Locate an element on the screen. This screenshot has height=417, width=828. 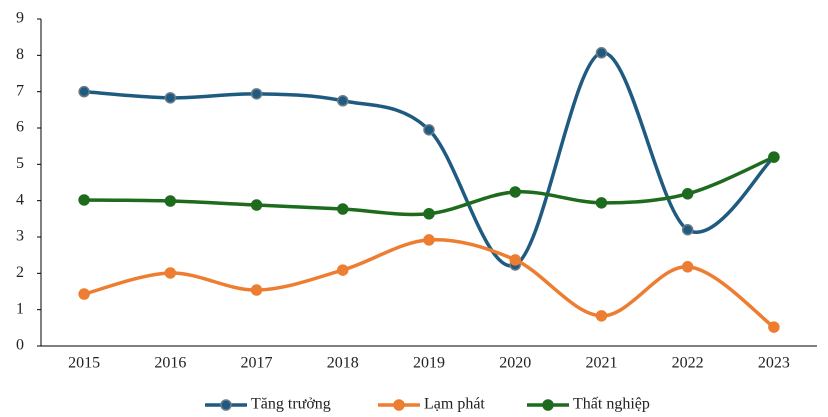
x-tick-label: 2019 is located at coordinates (429, 363).